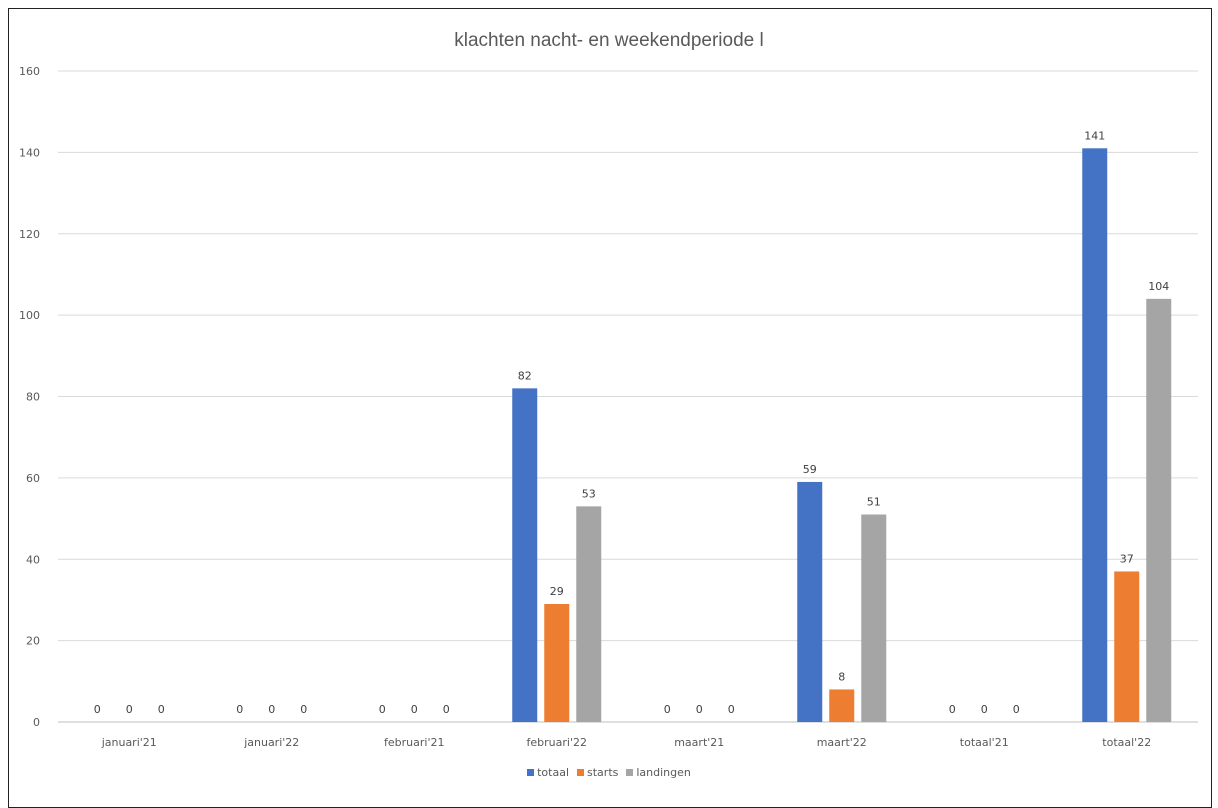 The width and height of the screenshot is (1218, 808). What do you see at coordinates (557, 742) in the screenshot?
I see `x-tick-label: februari'22` at bounding box center [557, 742].